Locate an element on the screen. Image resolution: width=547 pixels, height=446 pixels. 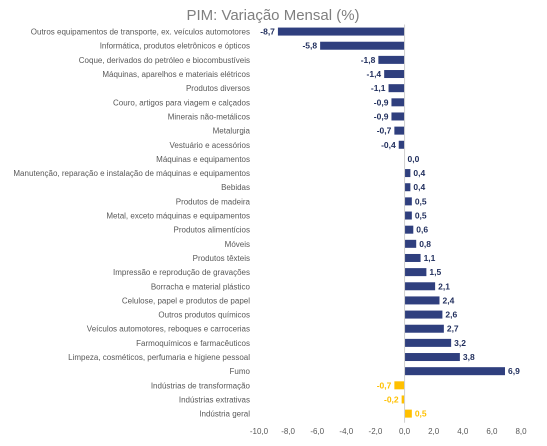
category-label: Couro, artigos para viagem e calçados is located at coordinates (181, 102).